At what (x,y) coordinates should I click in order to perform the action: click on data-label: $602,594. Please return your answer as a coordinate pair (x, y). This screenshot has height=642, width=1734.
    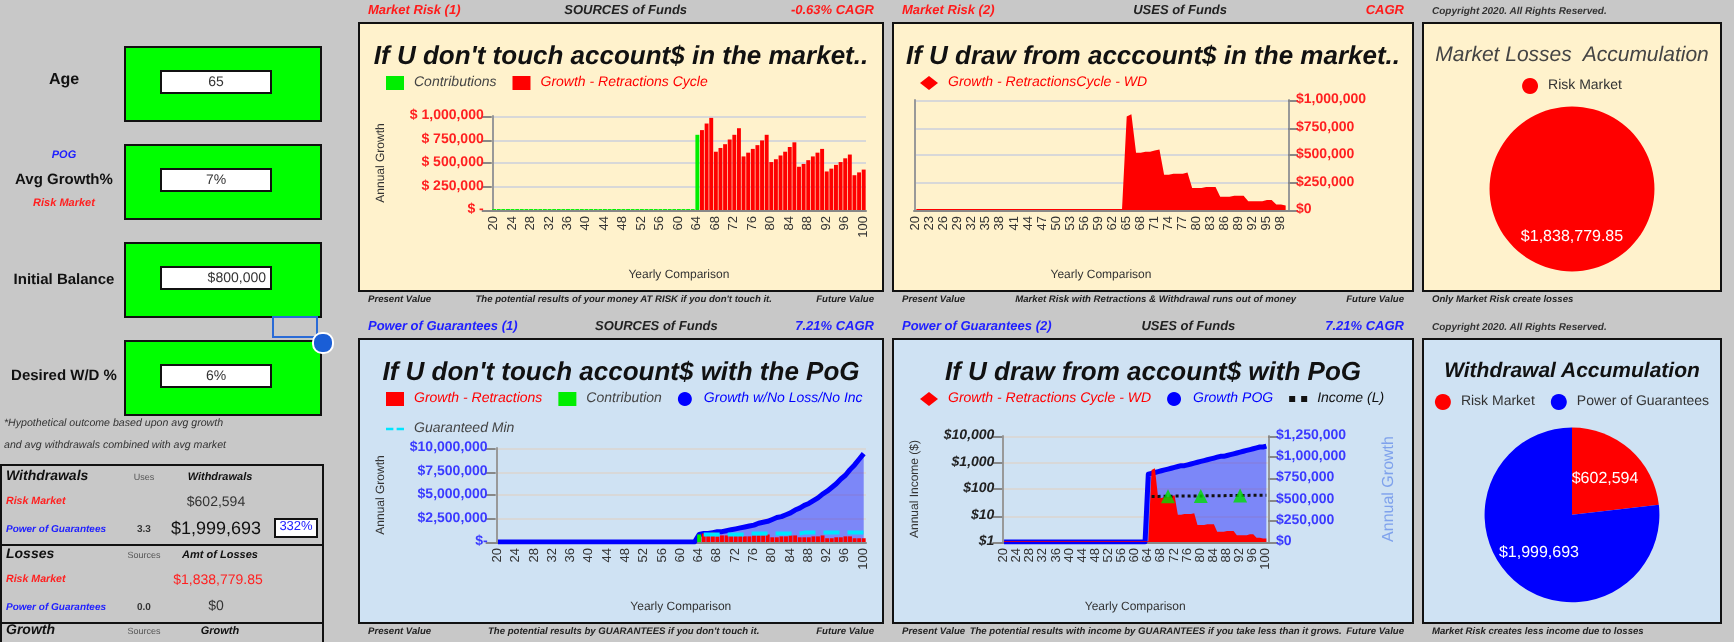
    Looking at the image, I should click on (1605, 477).